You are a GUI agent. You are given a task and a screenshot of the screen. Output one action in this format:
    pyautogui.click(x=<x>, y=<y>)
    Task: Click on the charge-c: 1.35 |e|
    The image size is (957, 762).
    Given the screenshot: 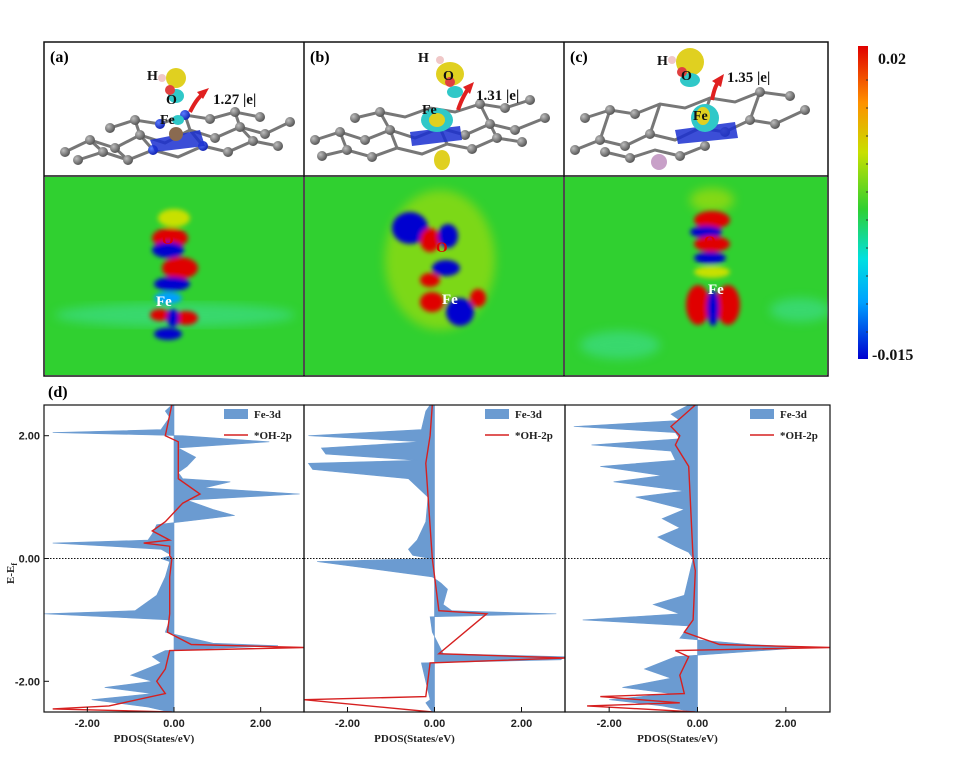 What is the action you would take?
    pyautogui.click(x=748, y=78)
    